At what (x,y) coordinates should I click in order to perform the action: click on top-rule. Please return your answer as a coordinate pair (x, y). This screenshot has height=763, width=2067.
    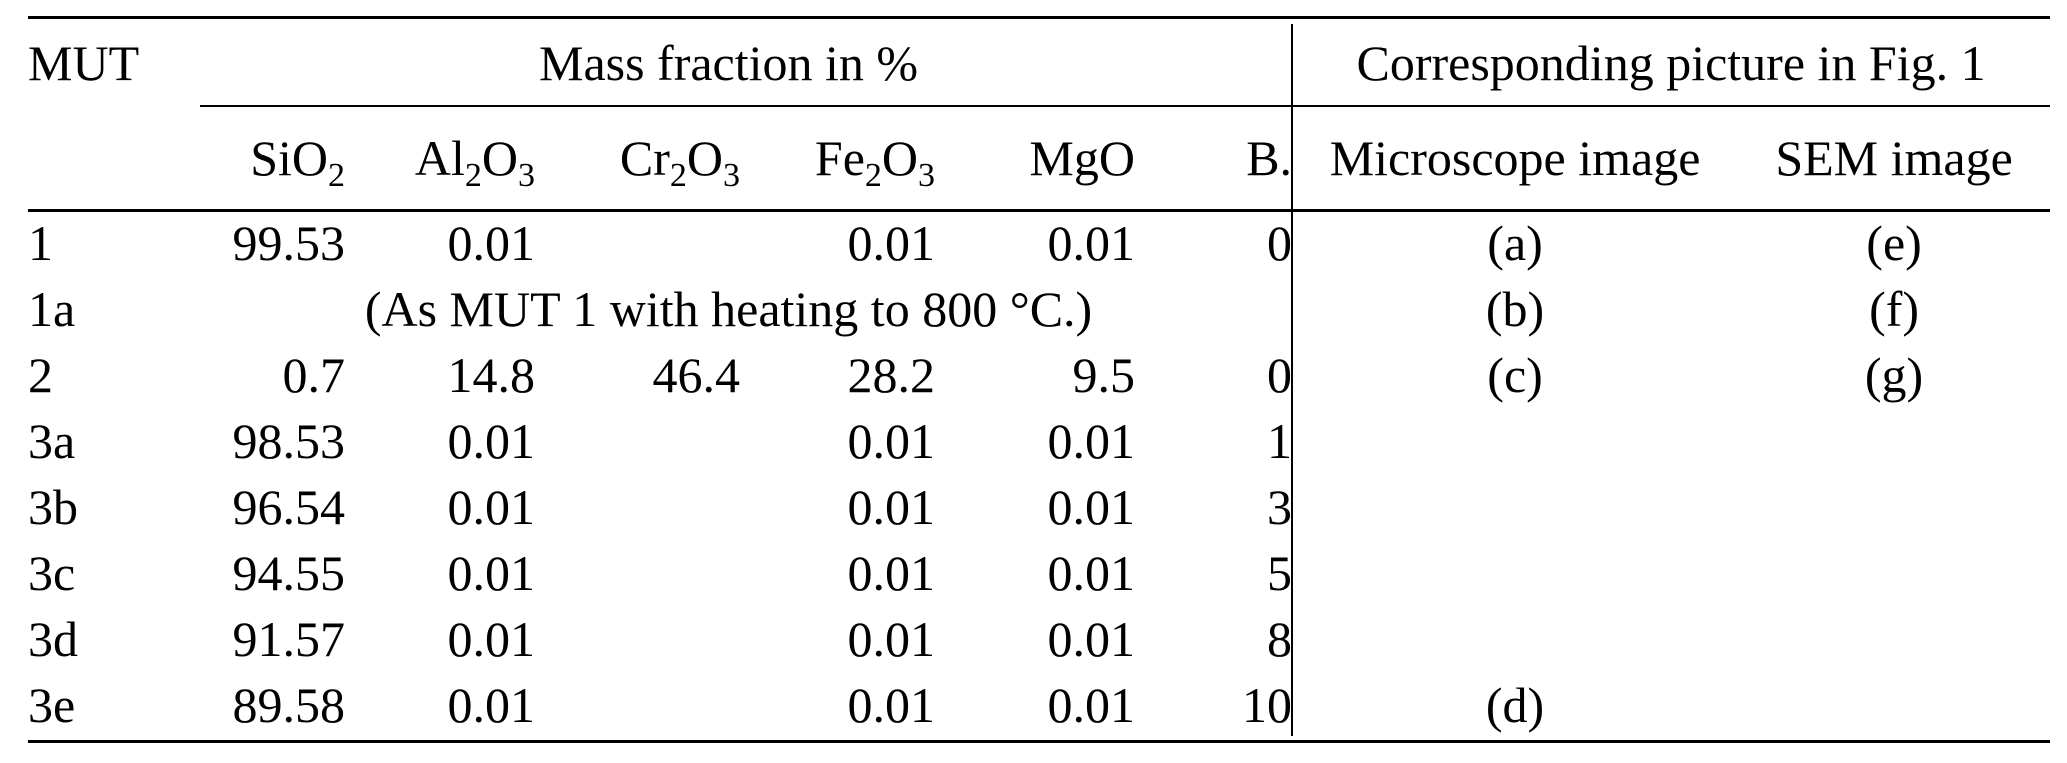
    Looking at the image, I should click on (1039, 17).